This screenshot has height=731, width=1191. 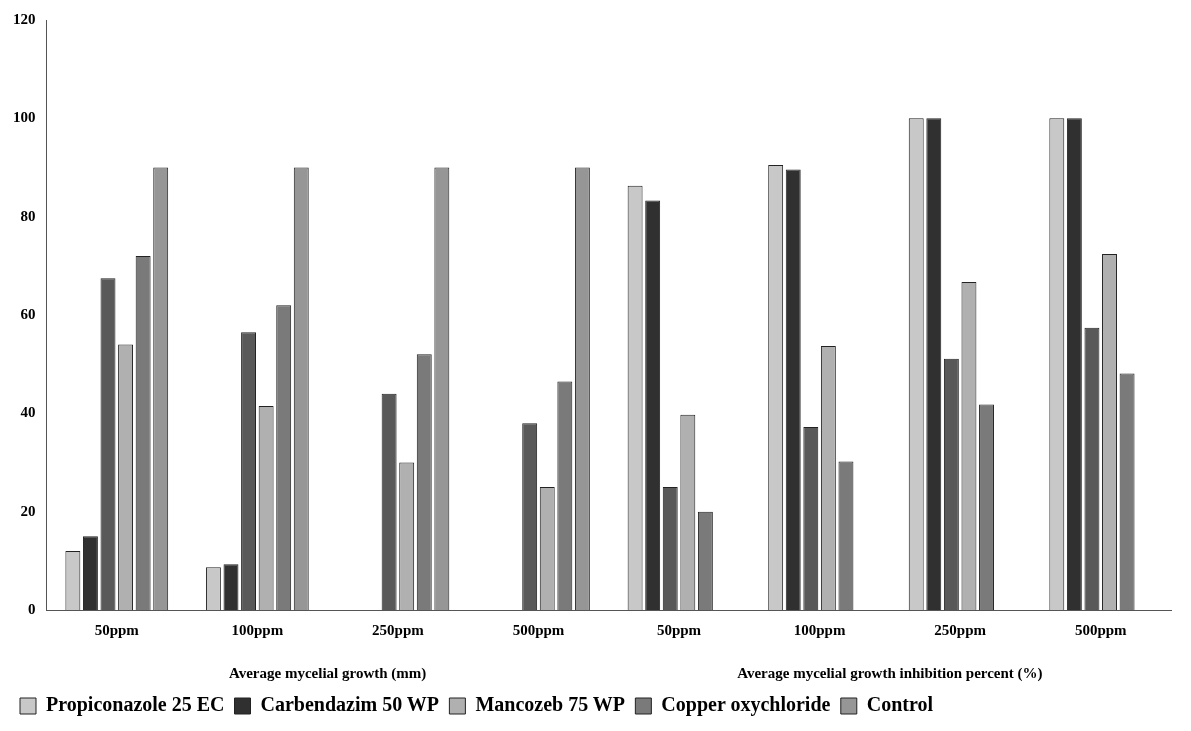 I want to click on text: Average mycelial growth inhibition percent (%), so click(x=890, y=674).